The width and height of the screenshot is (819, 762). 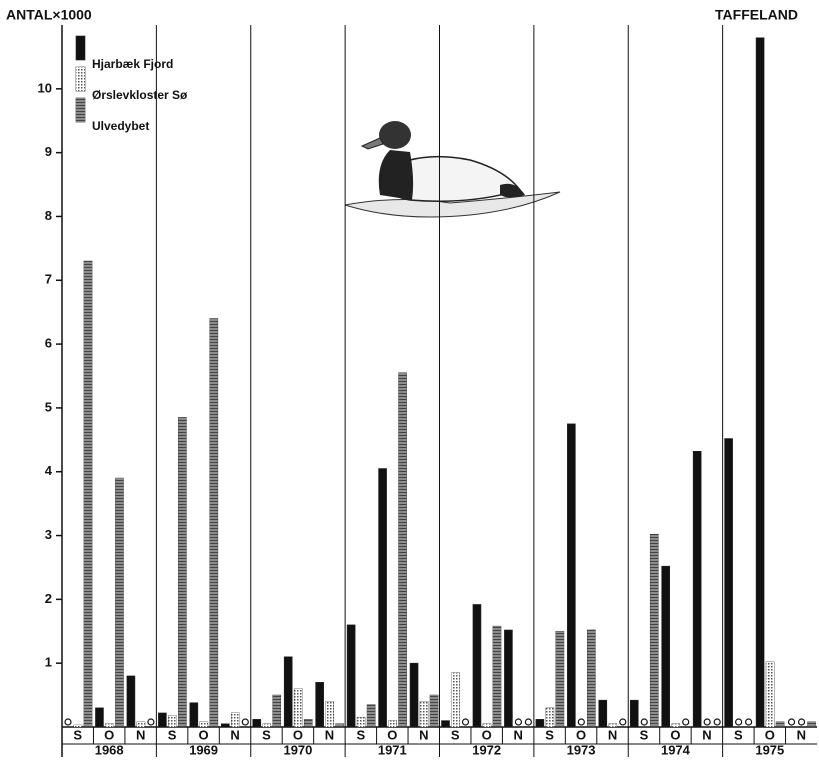 What do you see at coordinates (48, 406) in the screenshot?
I see `y-tick-label: 5` at bounding box center [48, 406].